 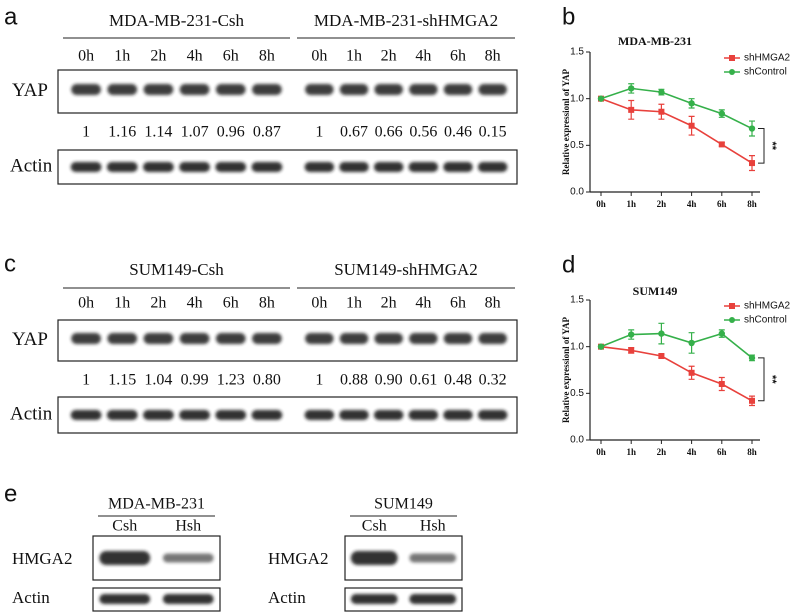 What do you see at coordinates (354, 132) in the screenshot?
I see `quant-label: 0.67` at bounding box center [354, 132].